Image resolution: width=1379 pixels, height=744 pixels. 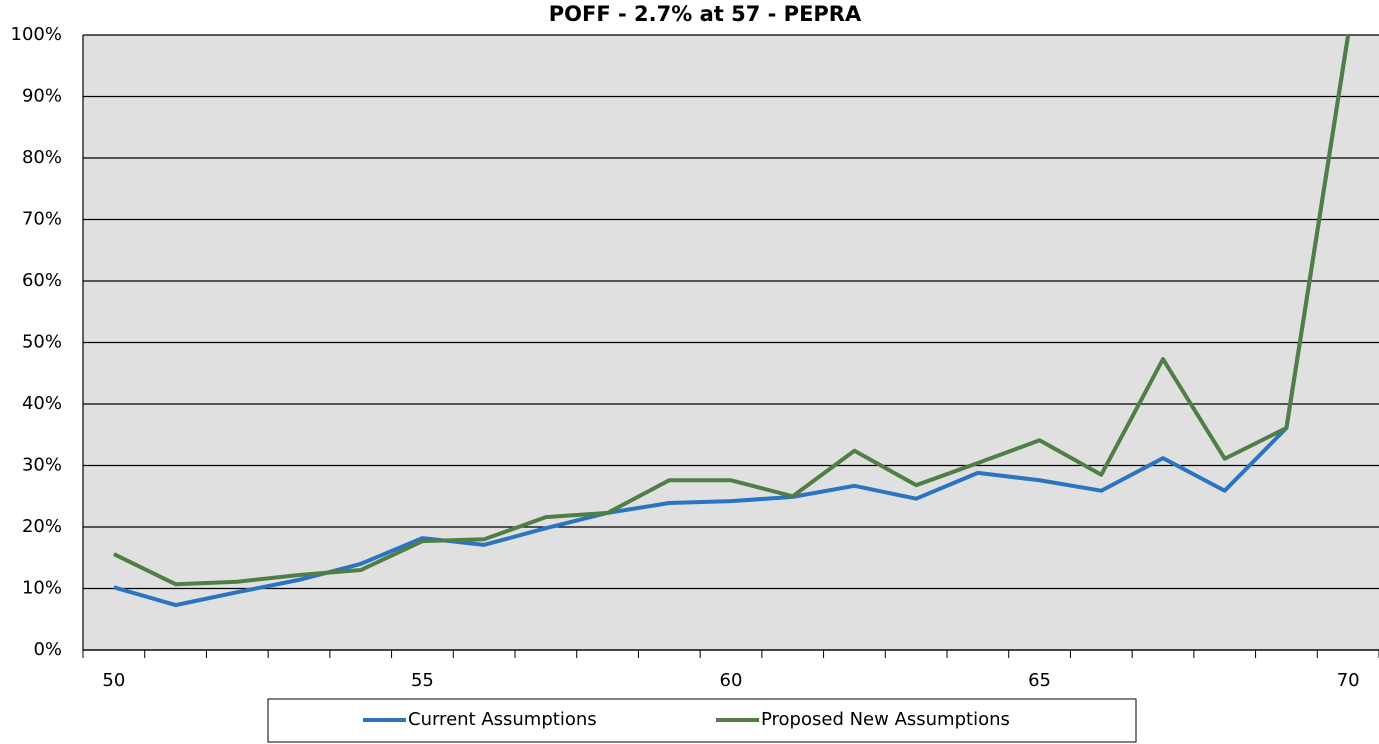 I want to click on legend-label: Proposed New Assumptions, so click(x=885, y=719).